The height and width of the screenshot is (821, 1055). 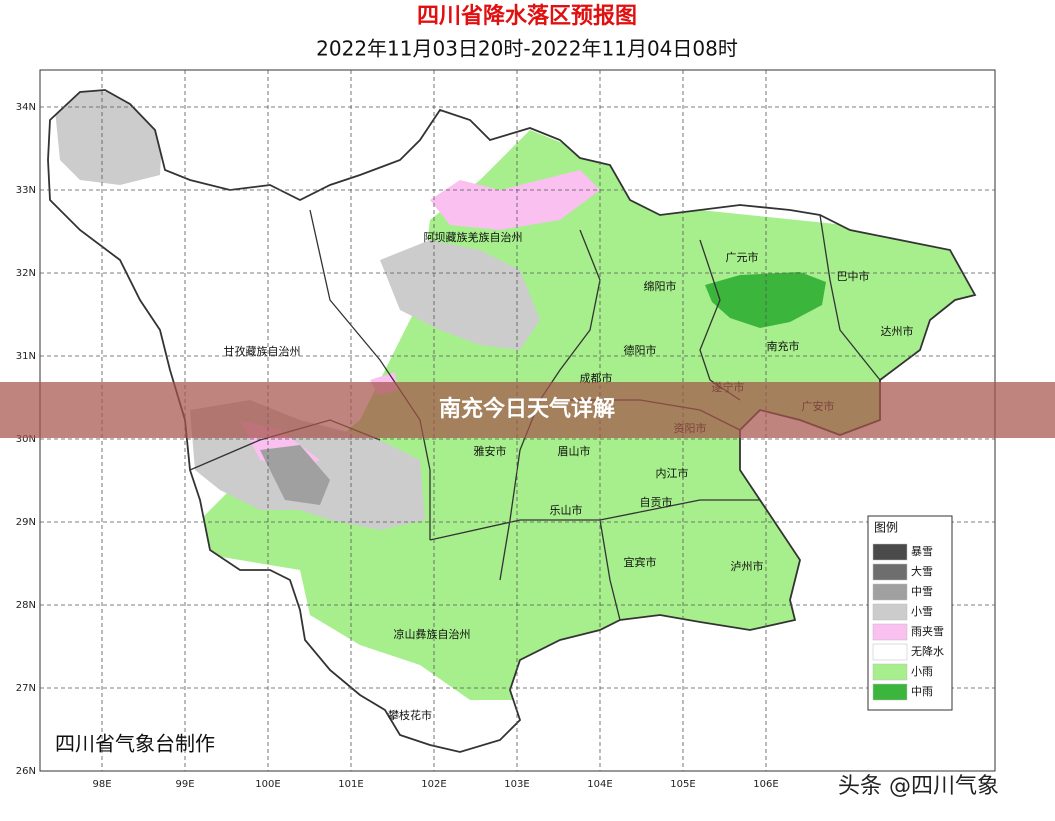 I want to click on lon-label: 105E, so click(x=682, y=784).